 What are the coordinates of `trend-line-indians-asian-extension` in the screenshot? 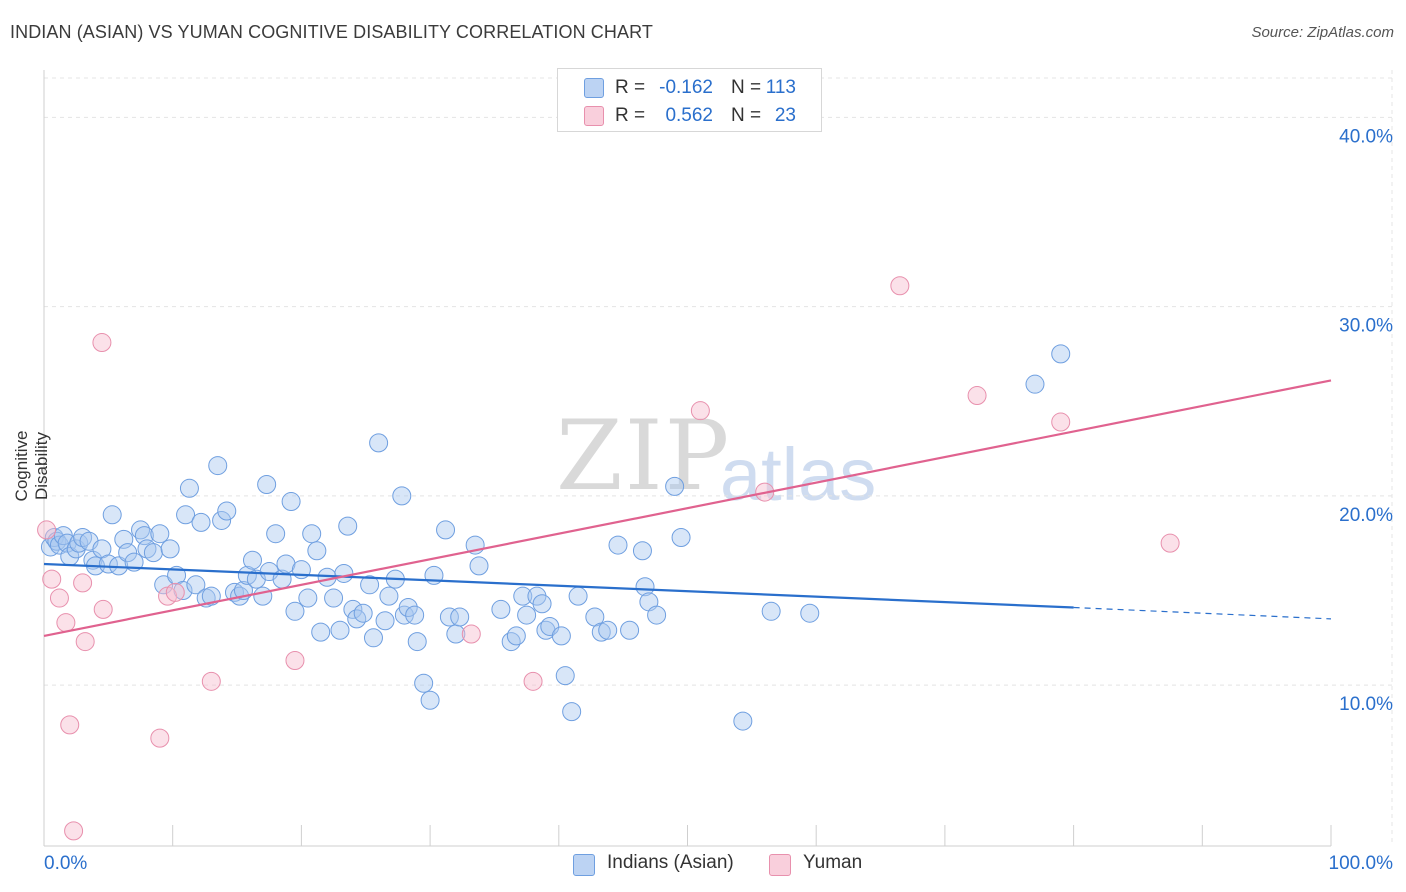 It's located at (1202, 613).